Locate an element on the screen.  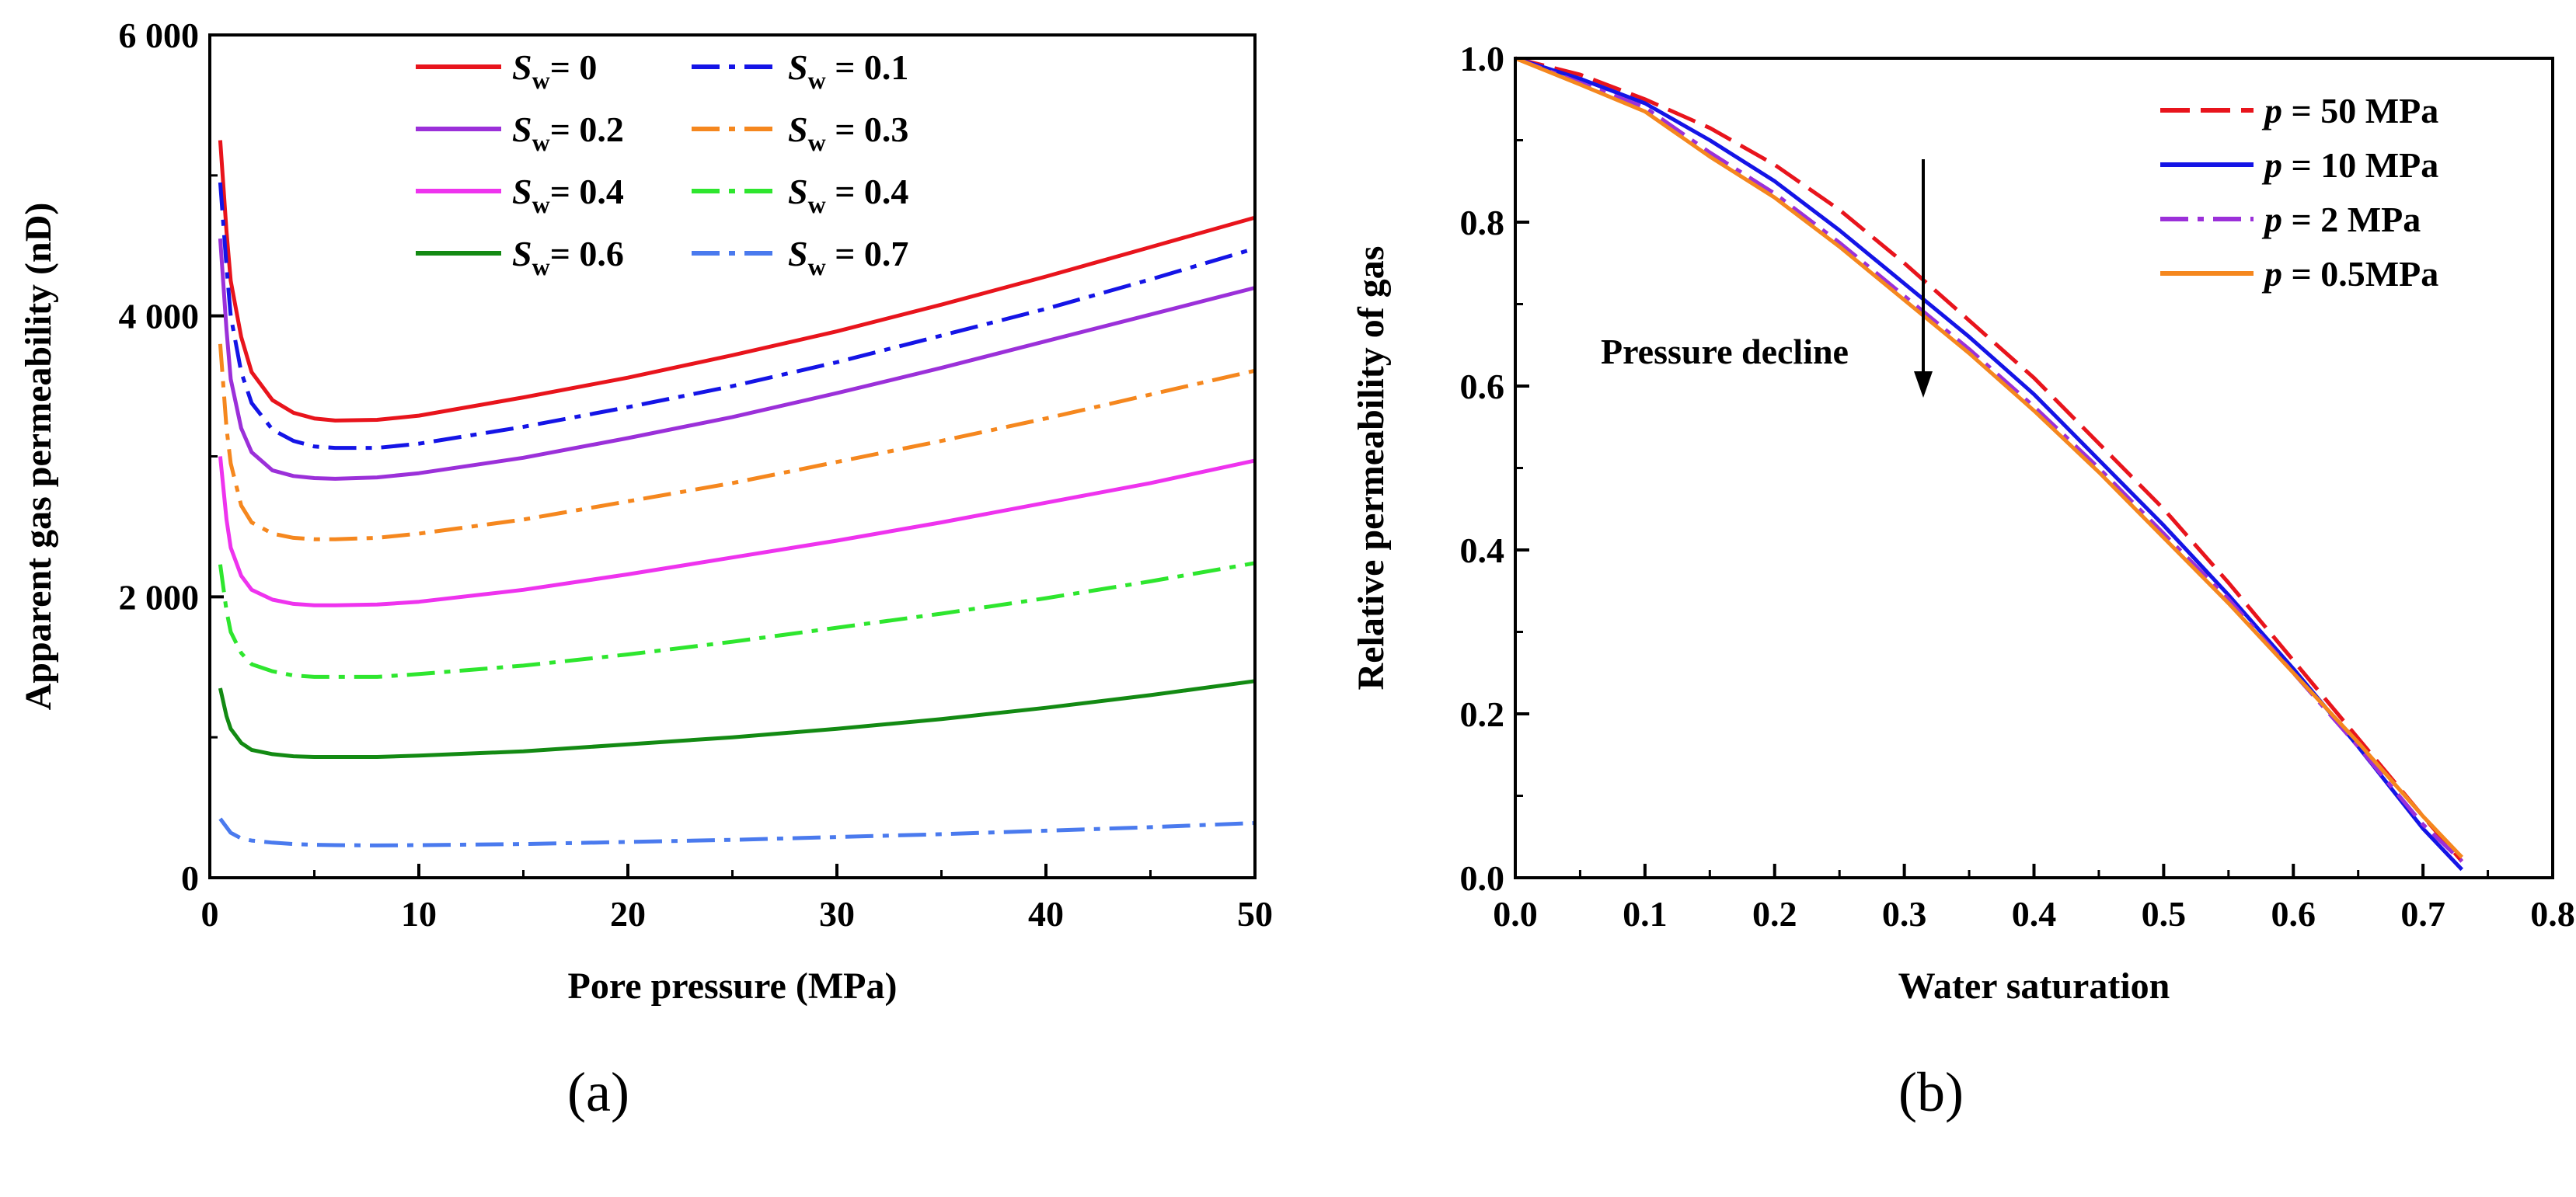
y-tick-label: 0.0 is located at coordinates (1482, 878).